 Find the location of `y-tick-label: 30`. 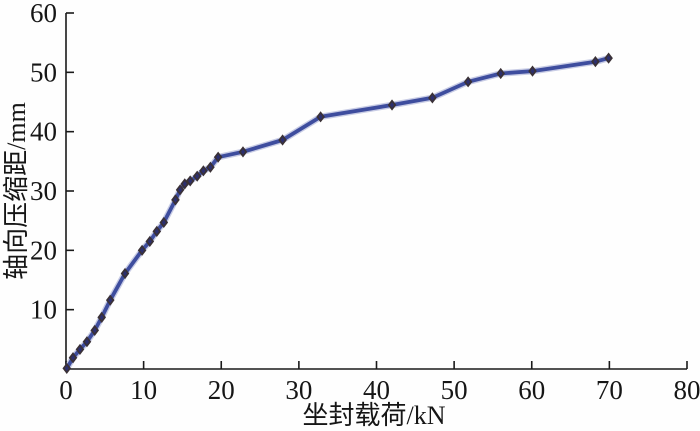

y-tick-label: 30 is located at coordinates (43, 191).